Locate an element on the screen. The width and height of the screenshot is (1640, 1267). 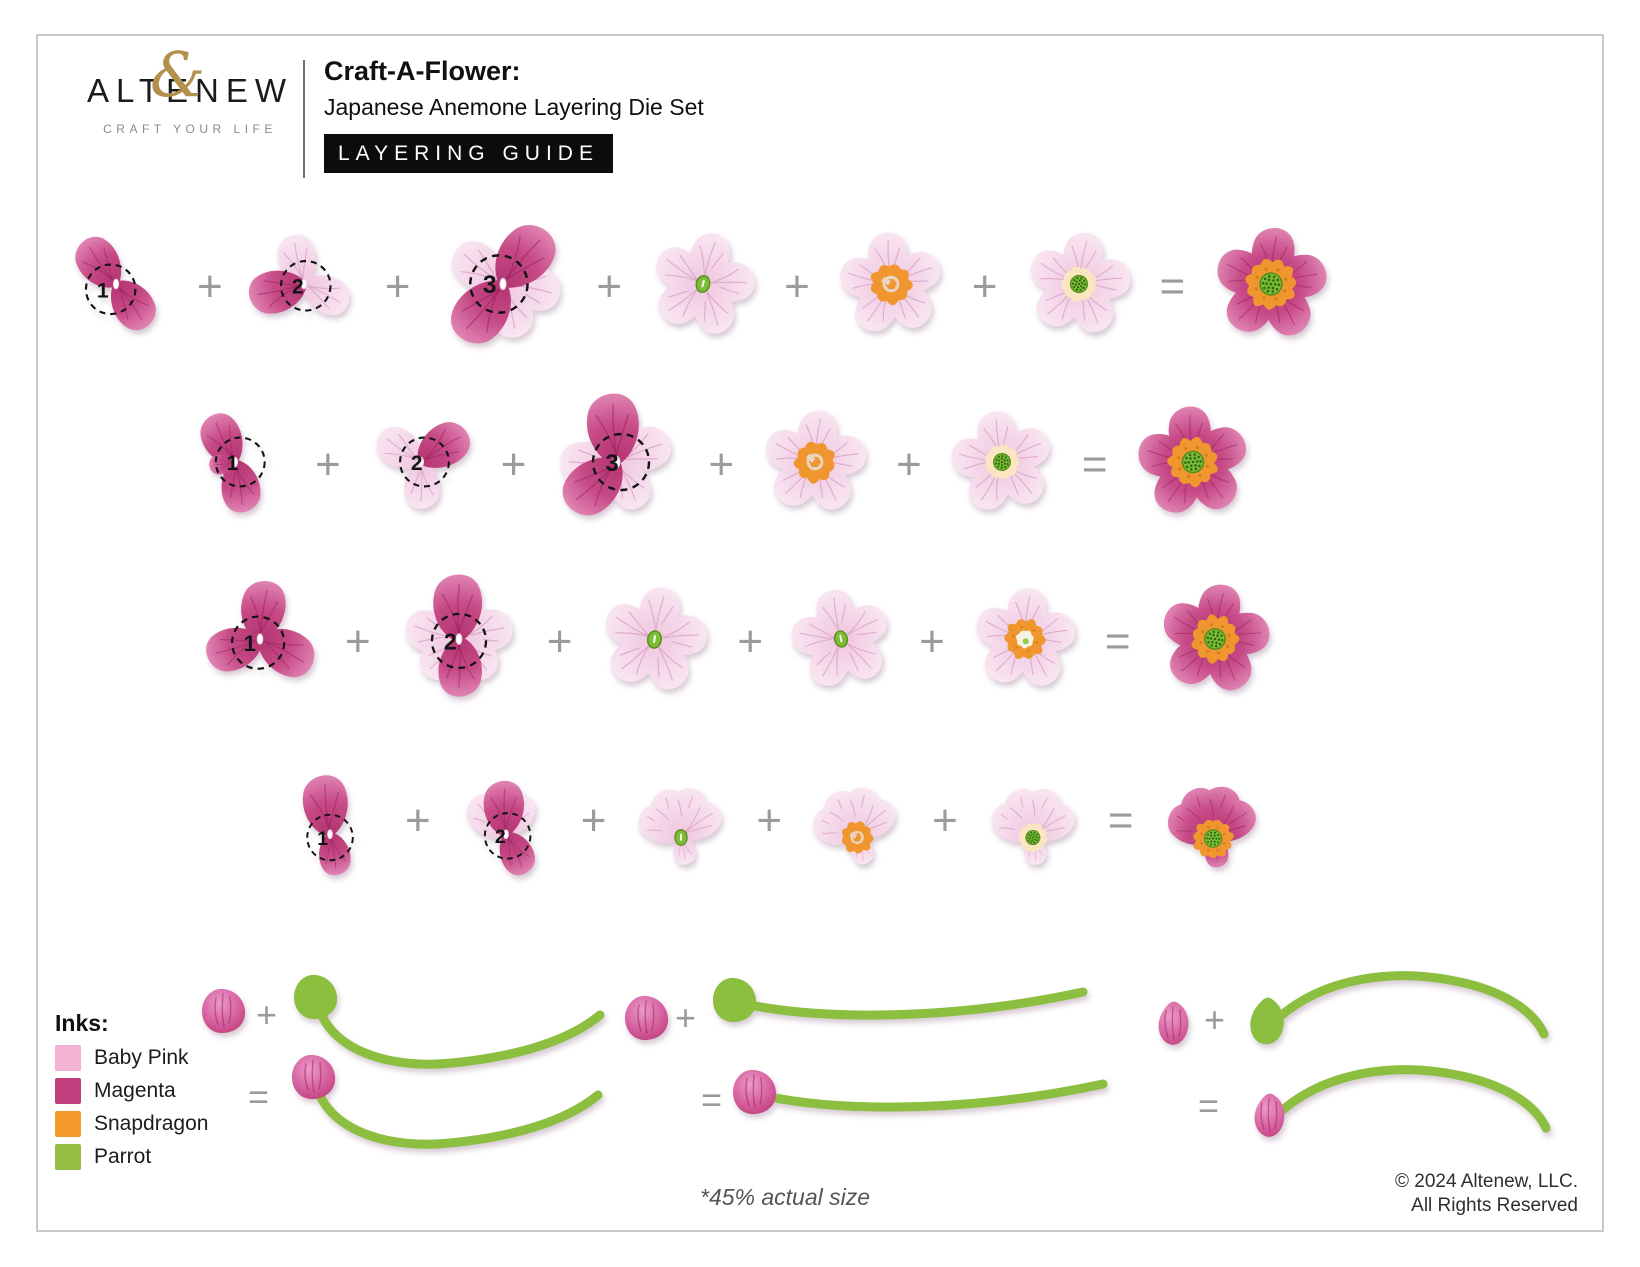
legend-item: Parrot is located at coordinates (131, 1157).